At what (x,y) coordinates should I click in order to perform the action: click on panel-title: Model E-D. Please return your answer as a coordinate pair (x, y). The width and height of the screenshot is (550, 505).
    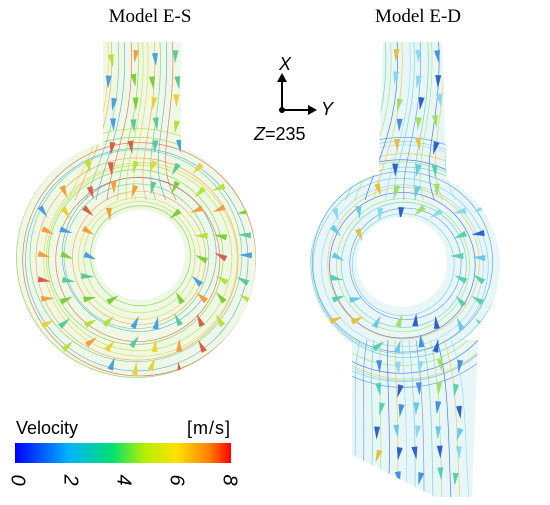
    Looking at the image, I should click on (418, 16).